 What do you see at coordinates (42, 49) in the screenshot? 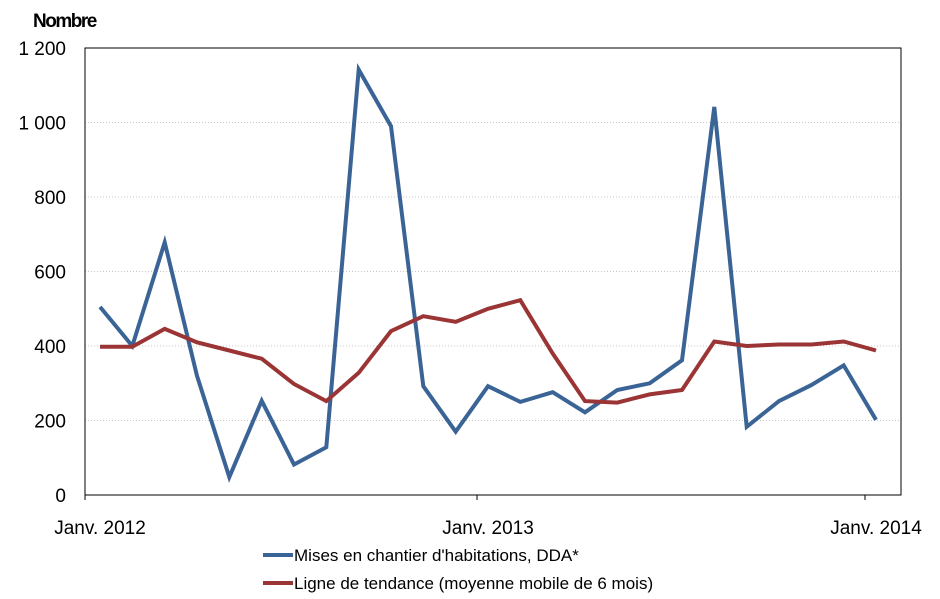
I see `y-tick-label: 1 200` at bounding box center [42, 49].